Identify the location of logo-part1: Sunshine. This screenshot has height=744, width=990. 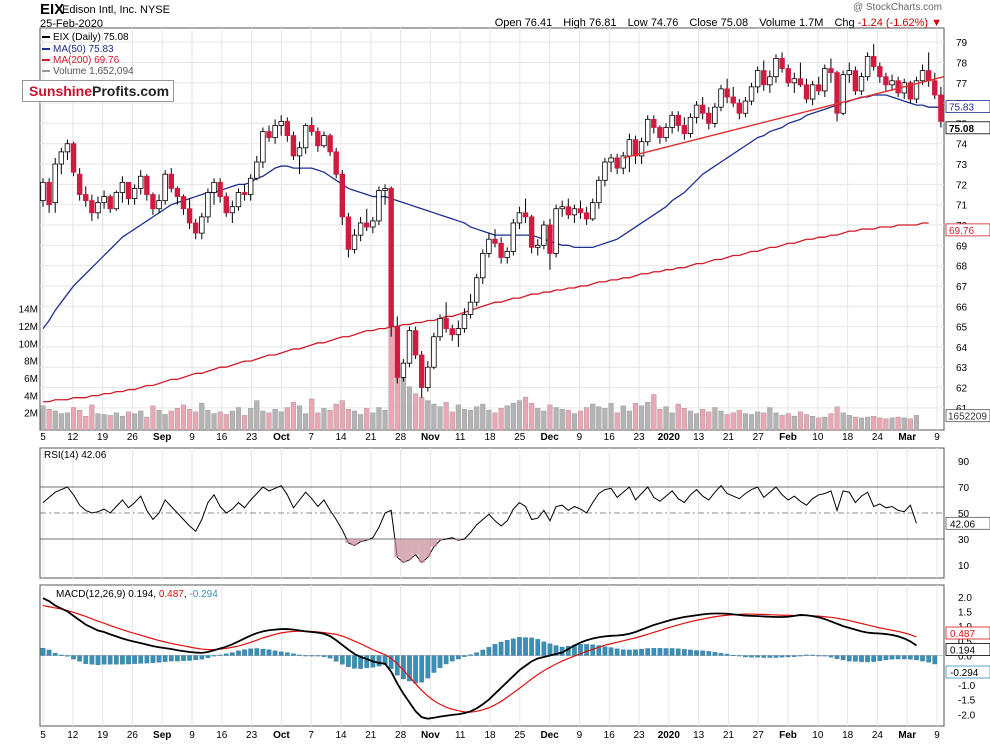
(61, 91).